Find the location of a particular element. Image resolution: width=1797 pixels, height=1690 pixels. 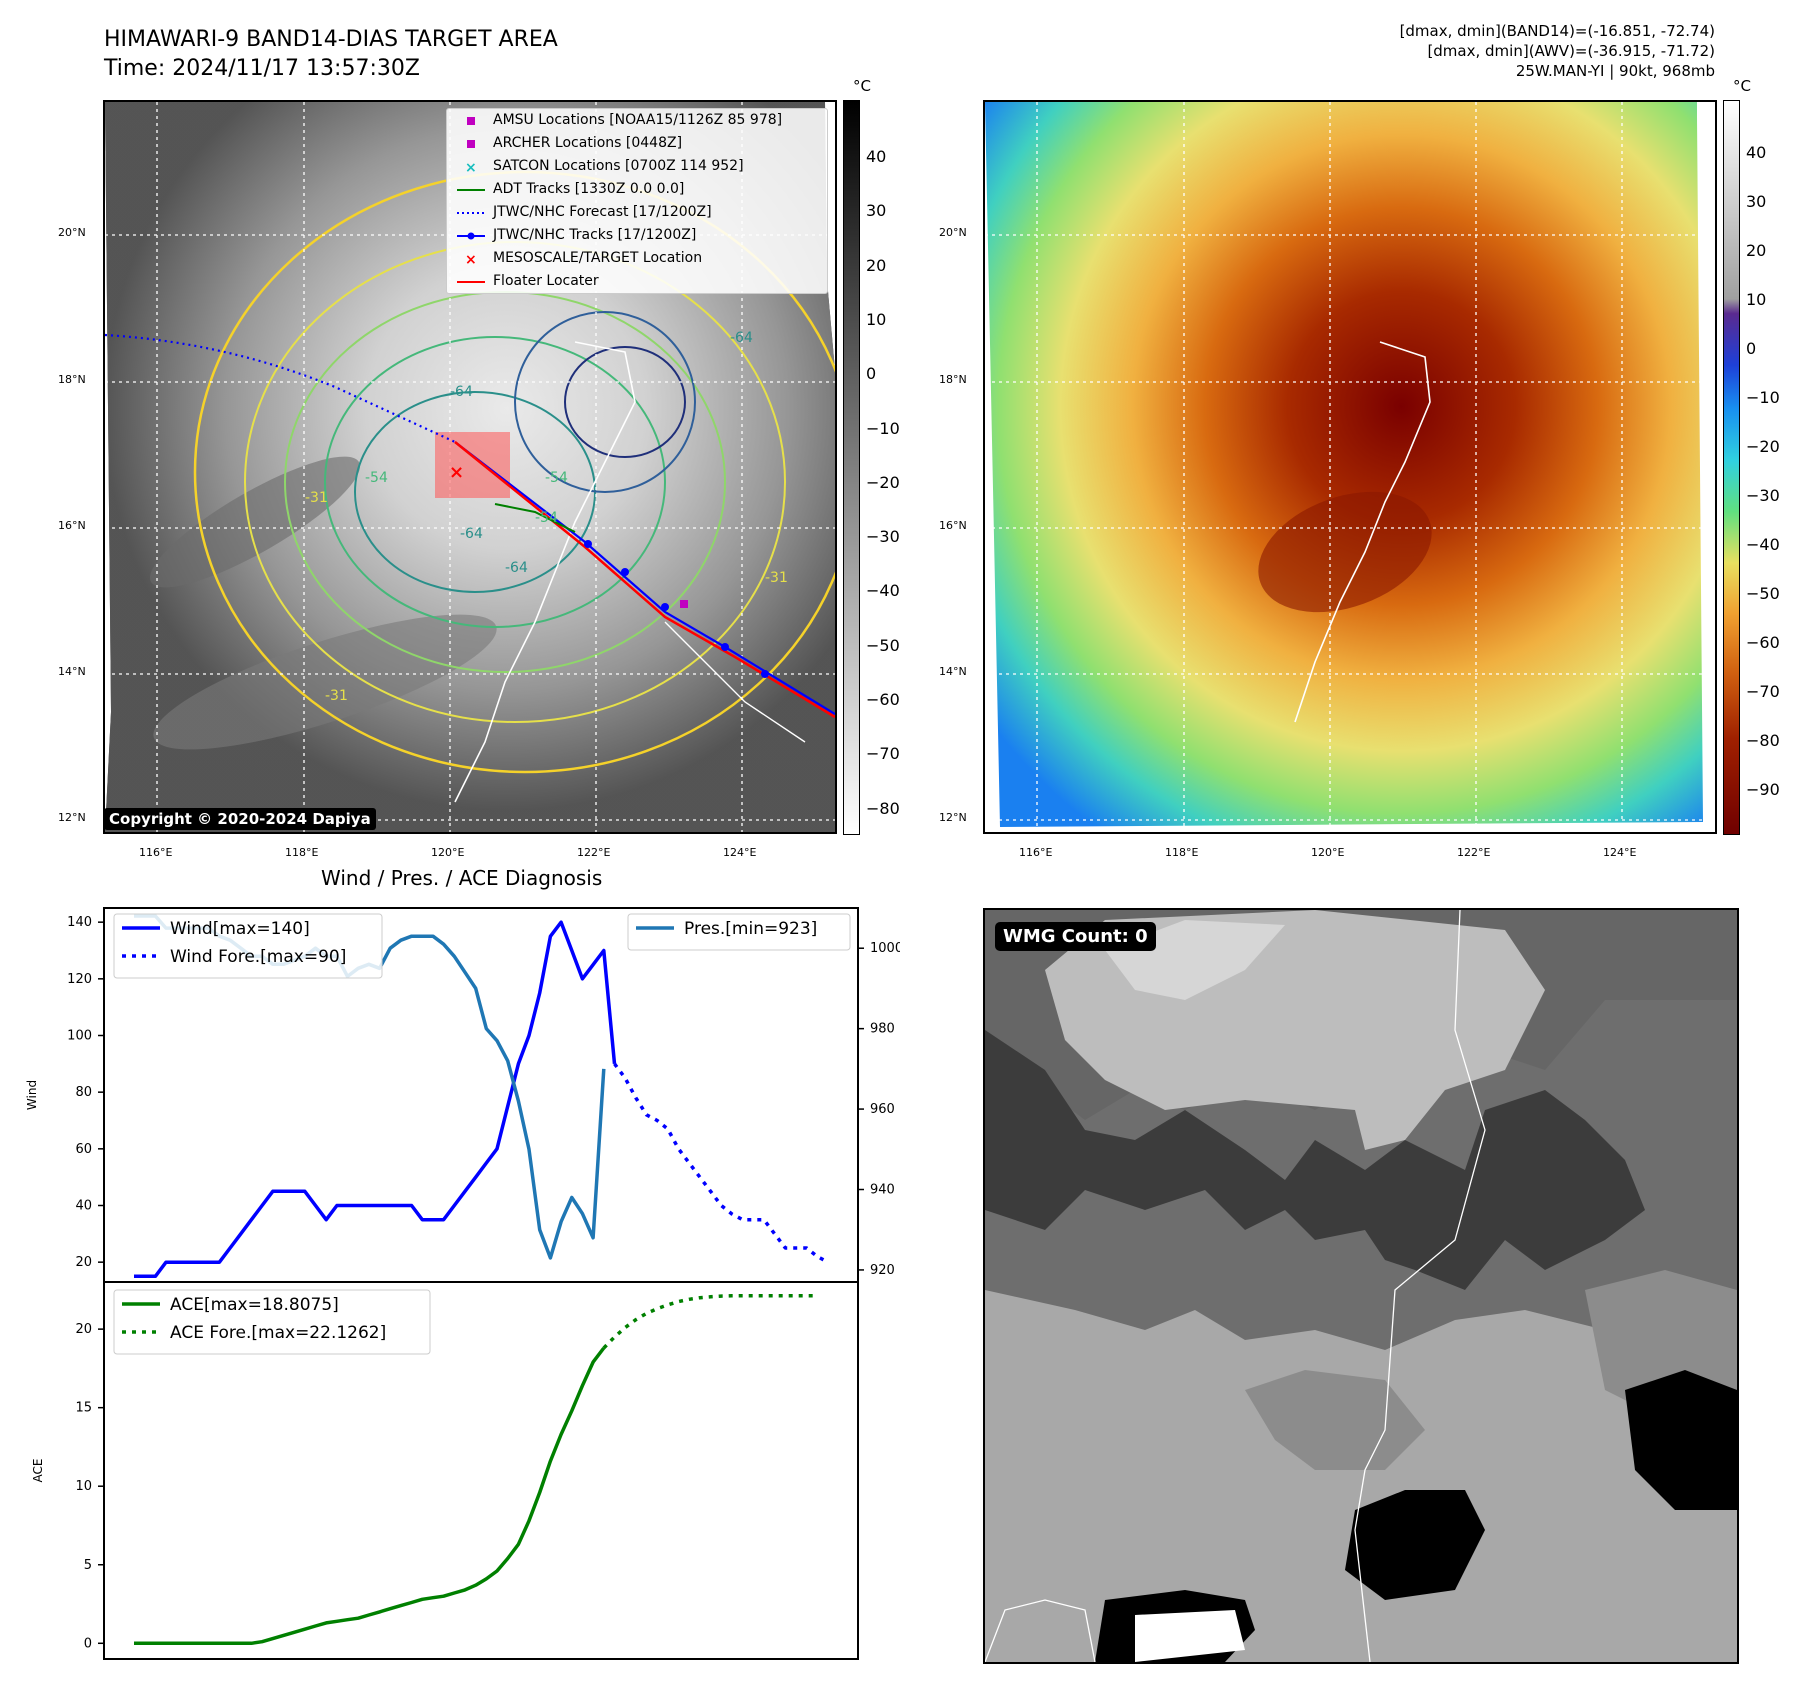

wind-legend-label: Wind Fore.[max=90] is located at coordinates (258, 957).